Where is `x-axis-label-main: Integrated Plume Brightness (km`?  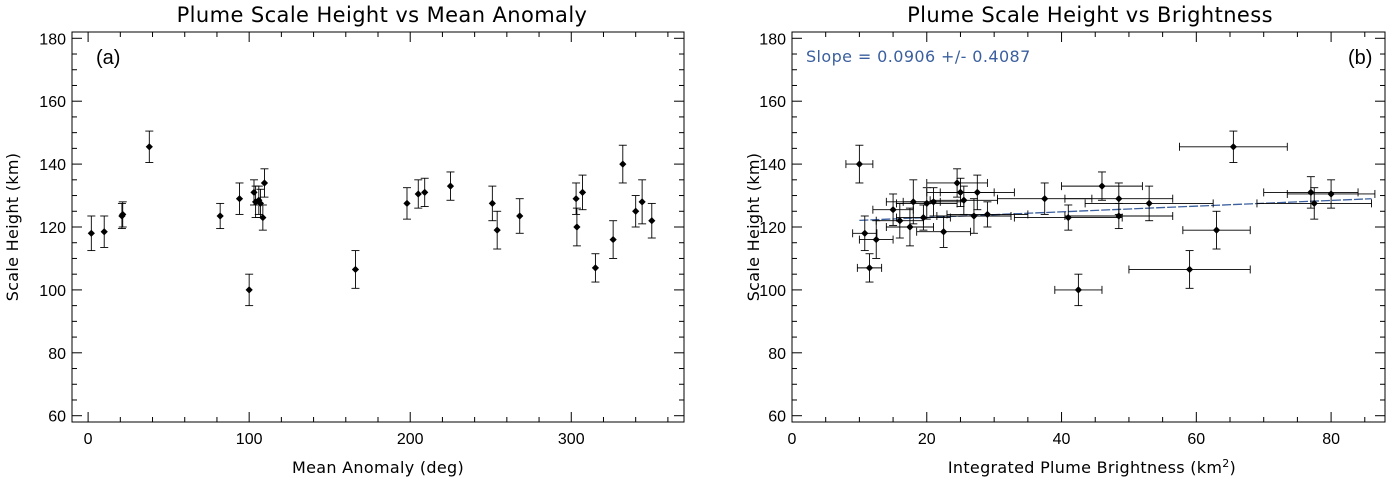 x-axis-label-main: Integrated Plume Brightness (km is located at coordinates (1085, 467).